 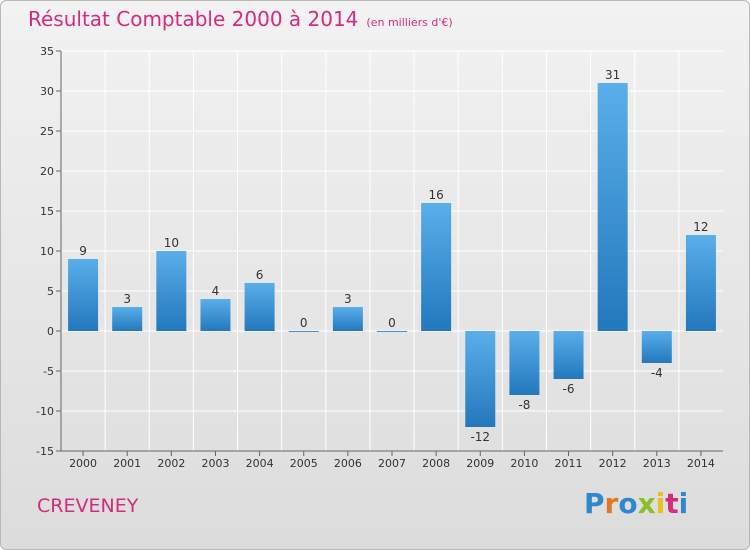 What do you see at coordinates (215, 463) in the screenshot?
I see `x-tick-label-2003: 2003` at bounding box center [215, 463].